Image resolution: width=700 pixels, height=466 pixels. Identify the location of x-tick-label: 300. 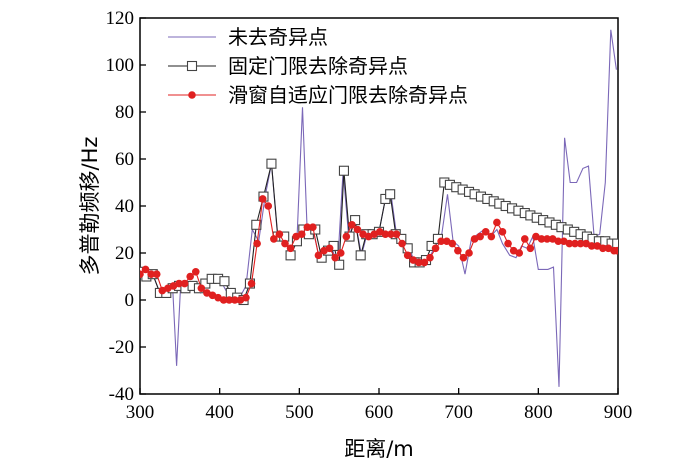
(140, 412).